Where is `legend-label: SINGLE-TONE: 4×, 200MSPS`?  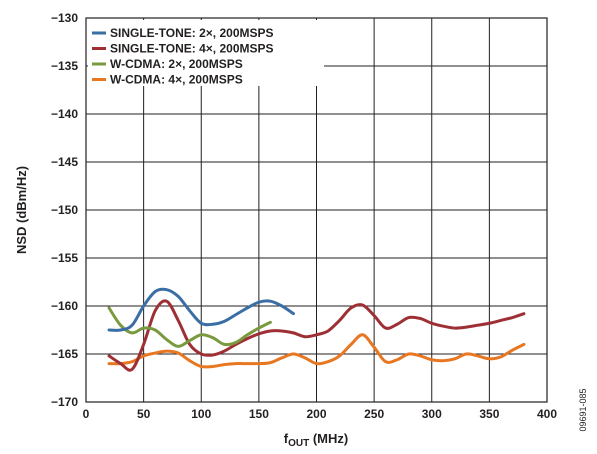
legend-label: SINGLE-TONE: 4×, 200MSPS is located at coordinates (192, 49).